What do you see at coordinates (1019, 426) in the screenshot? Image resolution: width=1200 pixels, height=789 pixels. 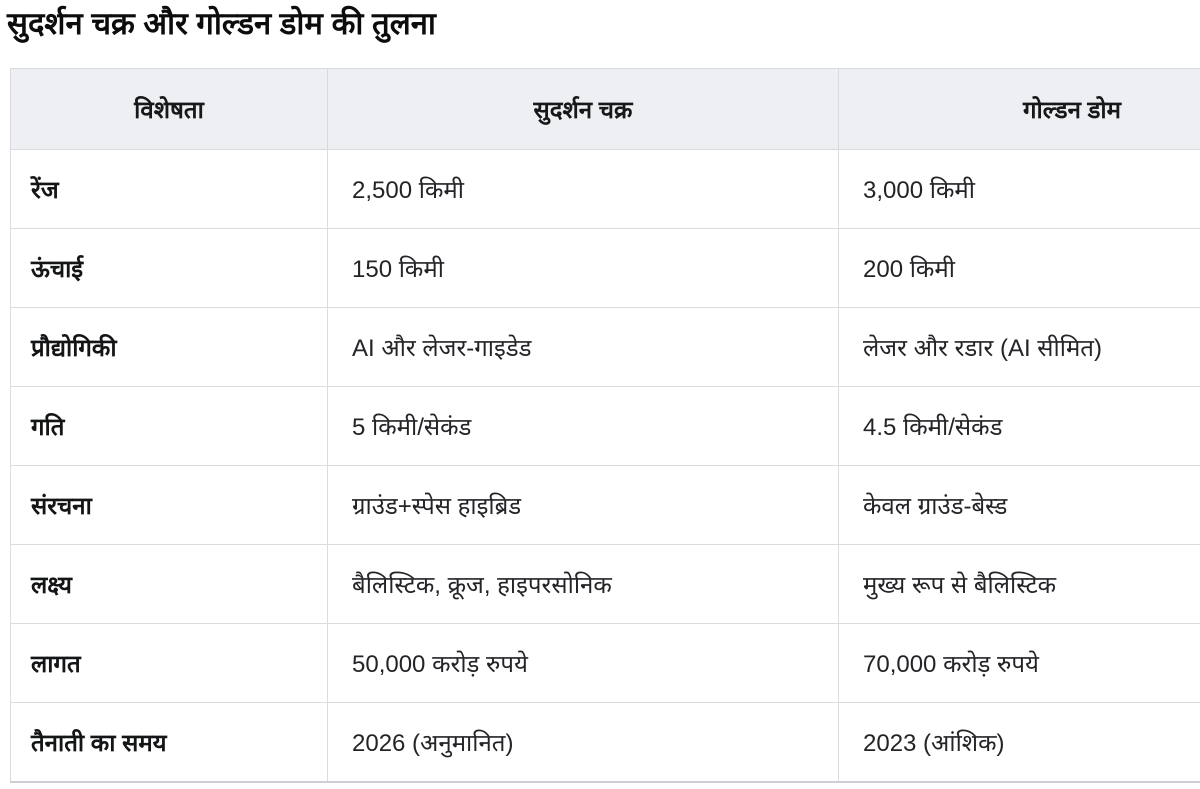 I see `golden-value-cell: 4.5 किमी/सेकंड` at bounding box center [1019, 426].